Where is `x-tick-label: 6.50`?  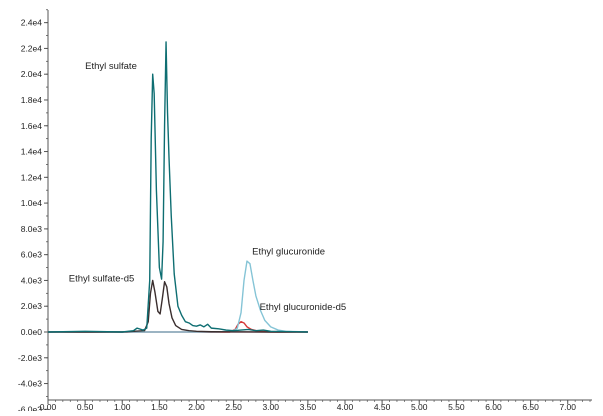
x-tick-label: 6.50 is located at coordinates (530, 406).